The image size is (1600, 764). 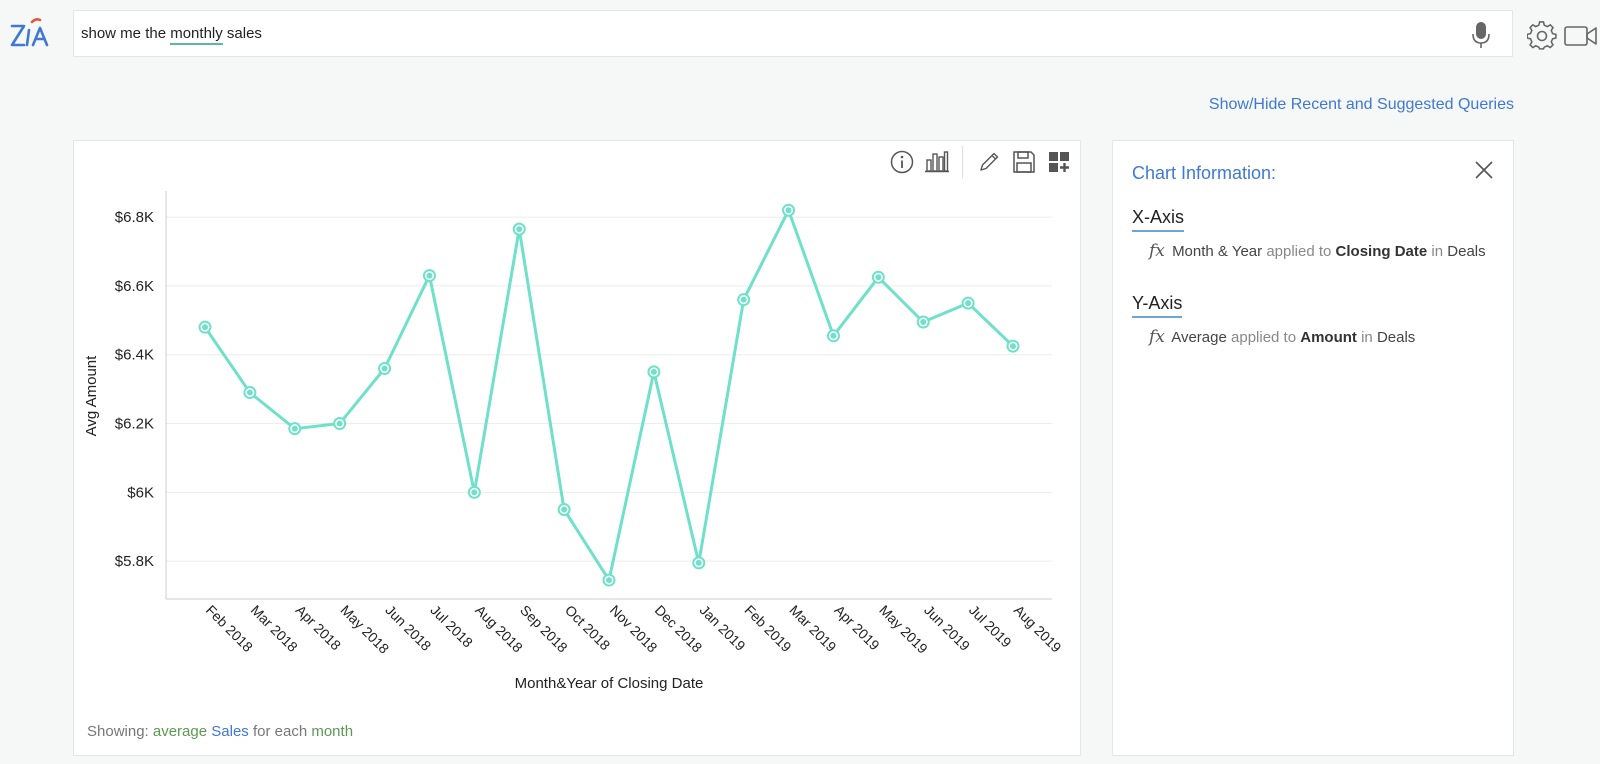 I want to click on x-tick-label: Aug 2018, so click(x=499, y=629).